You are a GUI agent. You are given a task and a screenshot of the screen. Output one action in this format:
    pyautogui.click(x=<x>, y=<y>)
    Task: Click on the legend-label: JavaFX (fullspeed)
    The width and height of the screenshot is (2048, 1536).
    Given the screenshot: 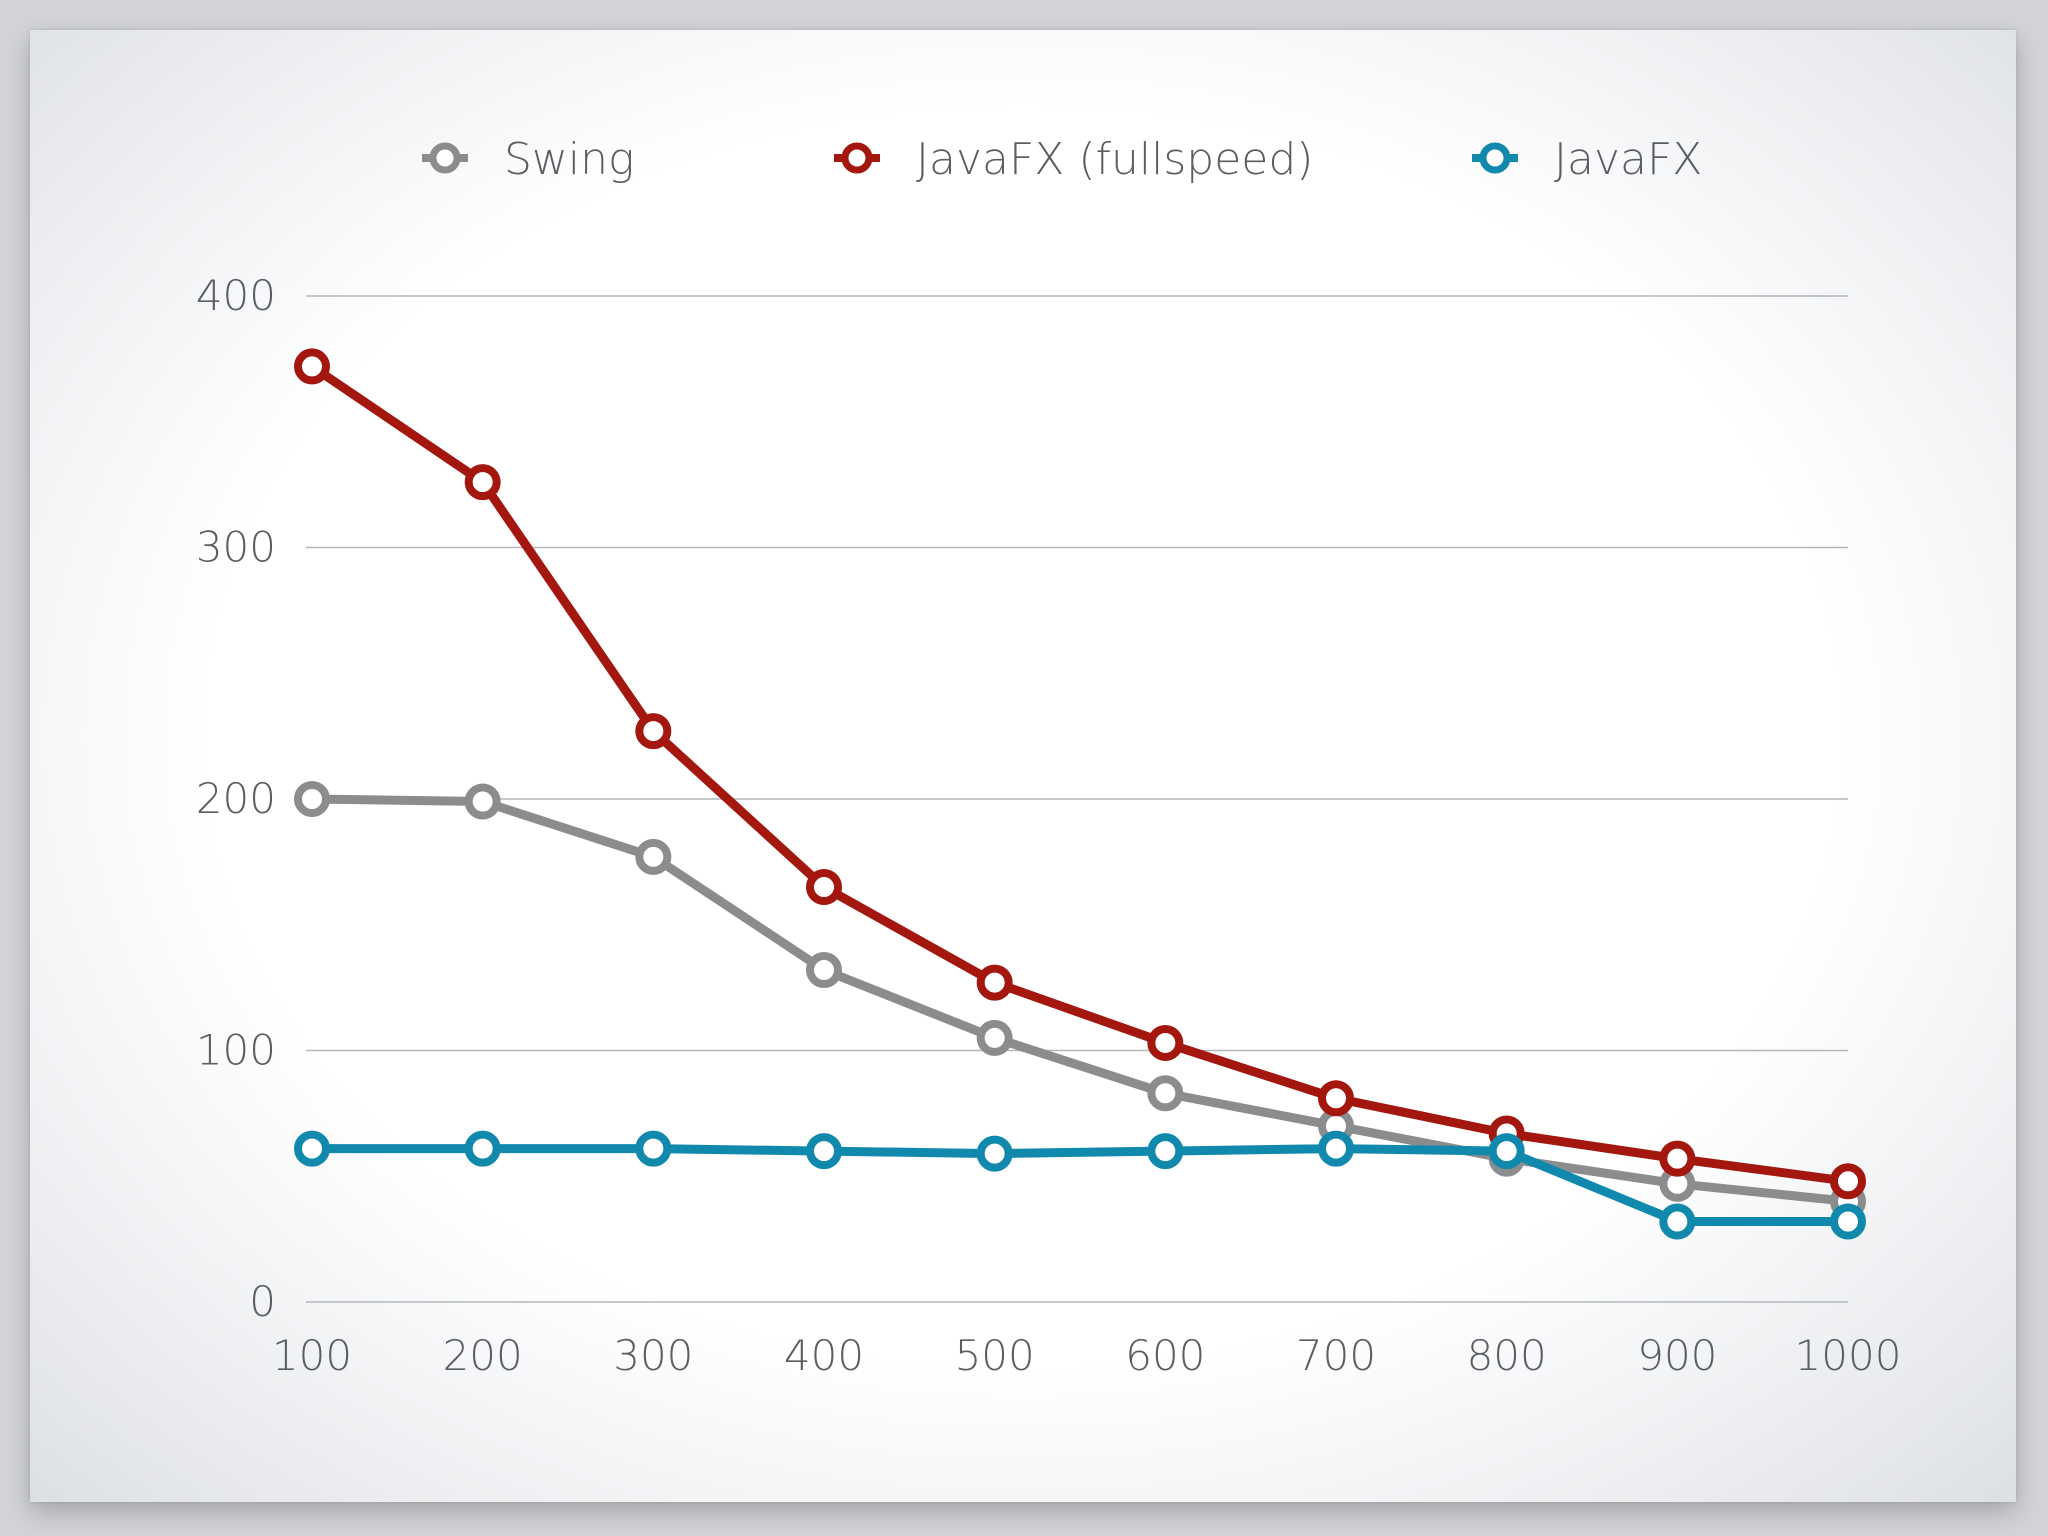 What is the action you would take?
    pyautogui.click(x=1114, y=159)
    